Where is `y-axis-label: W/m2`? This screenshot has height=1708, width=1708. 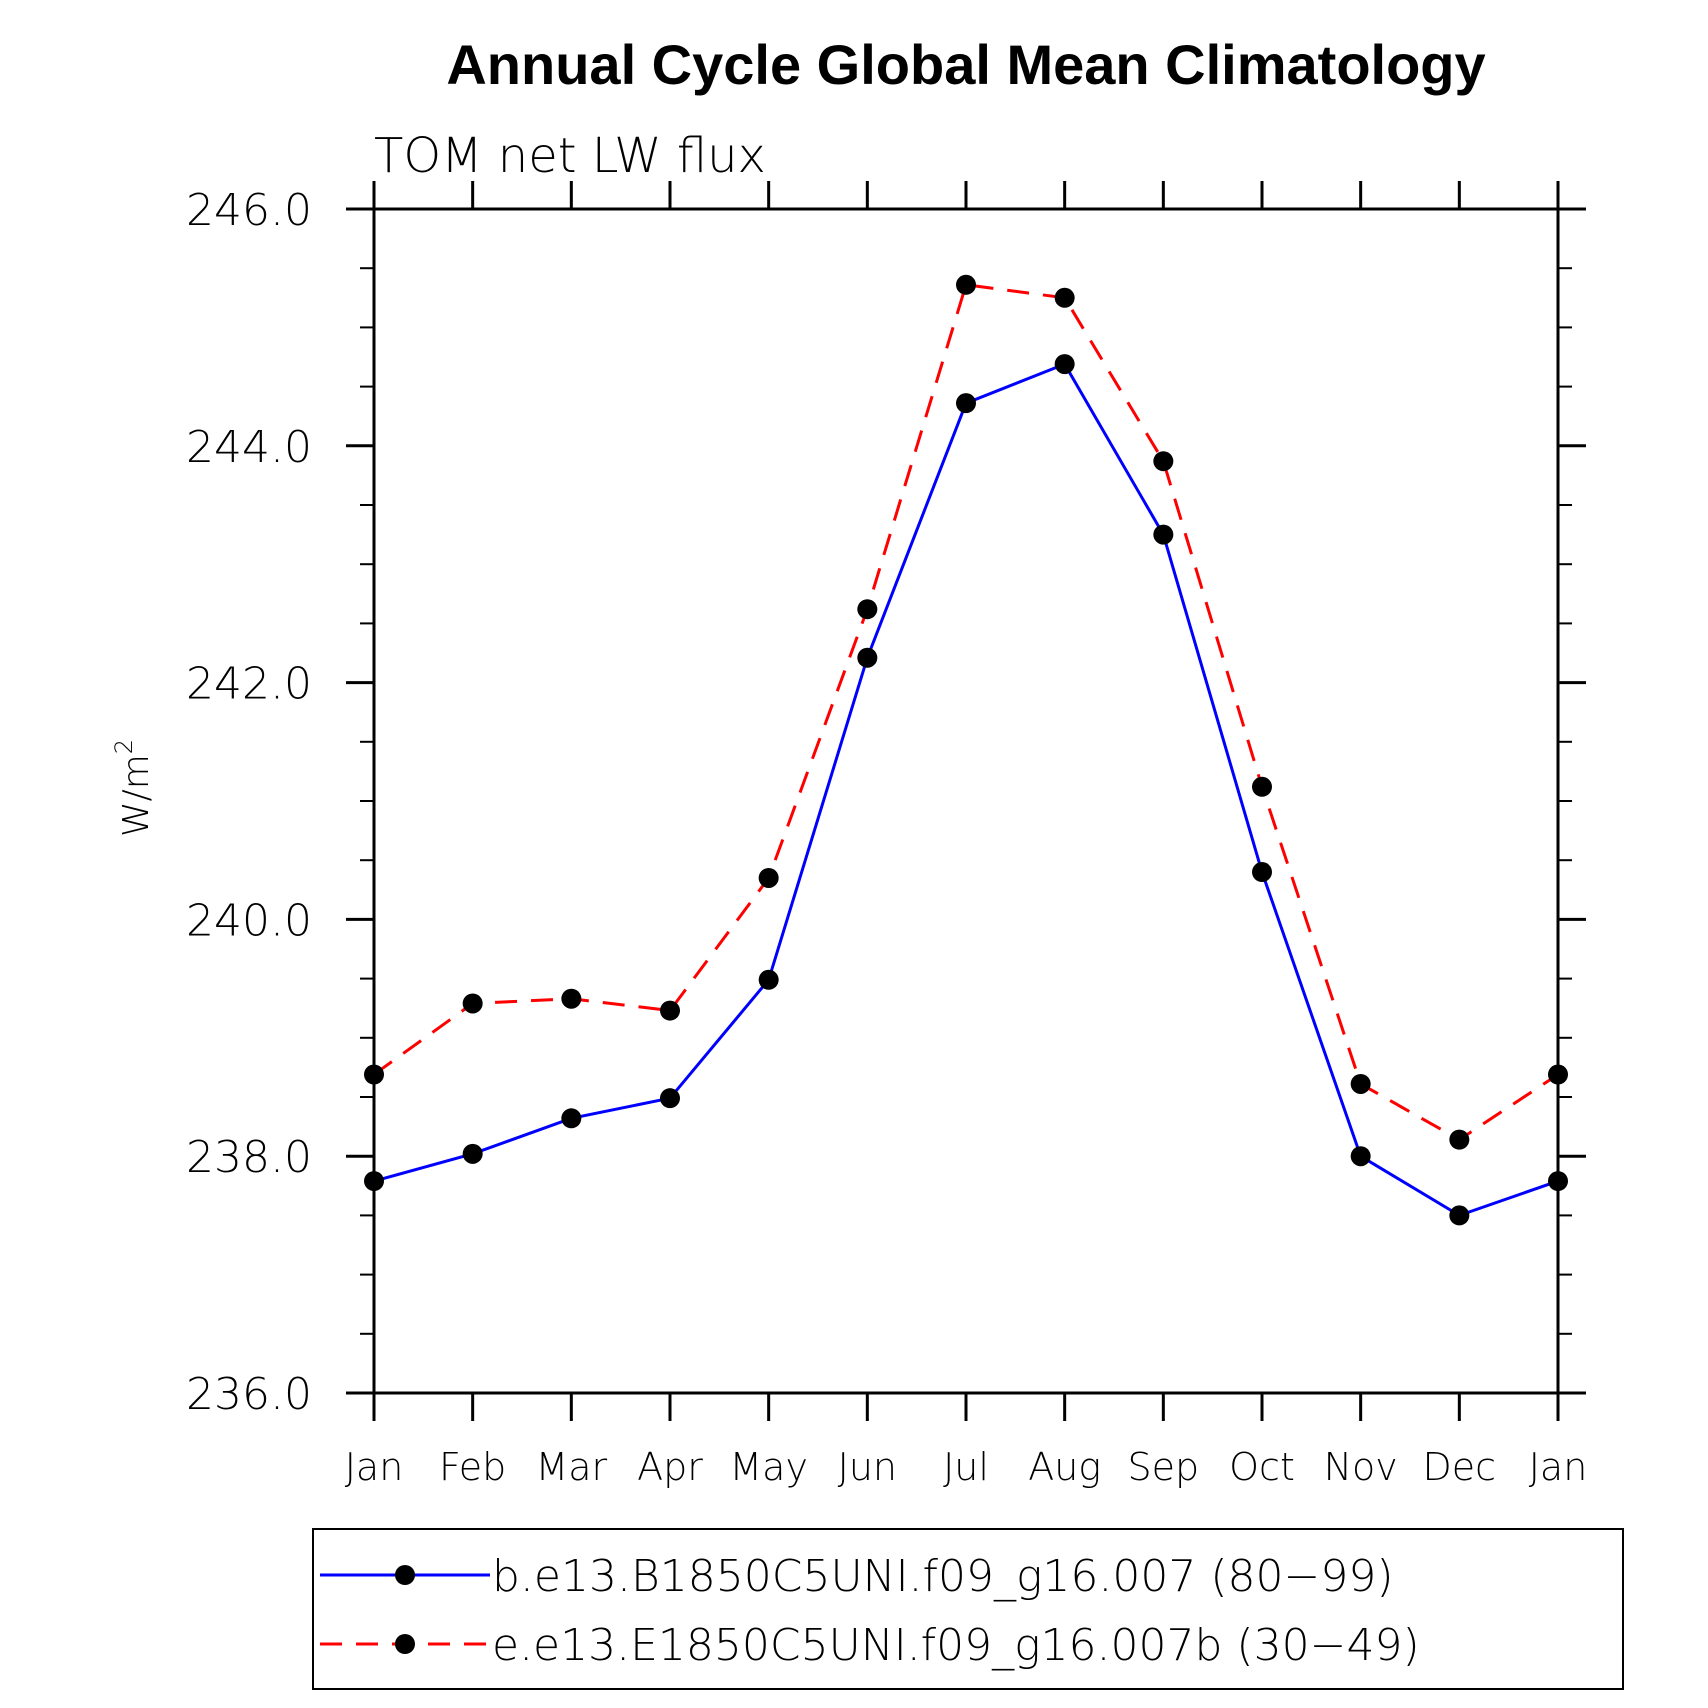
y-axis-label: W/m2 is located at coordinates (133, 788).